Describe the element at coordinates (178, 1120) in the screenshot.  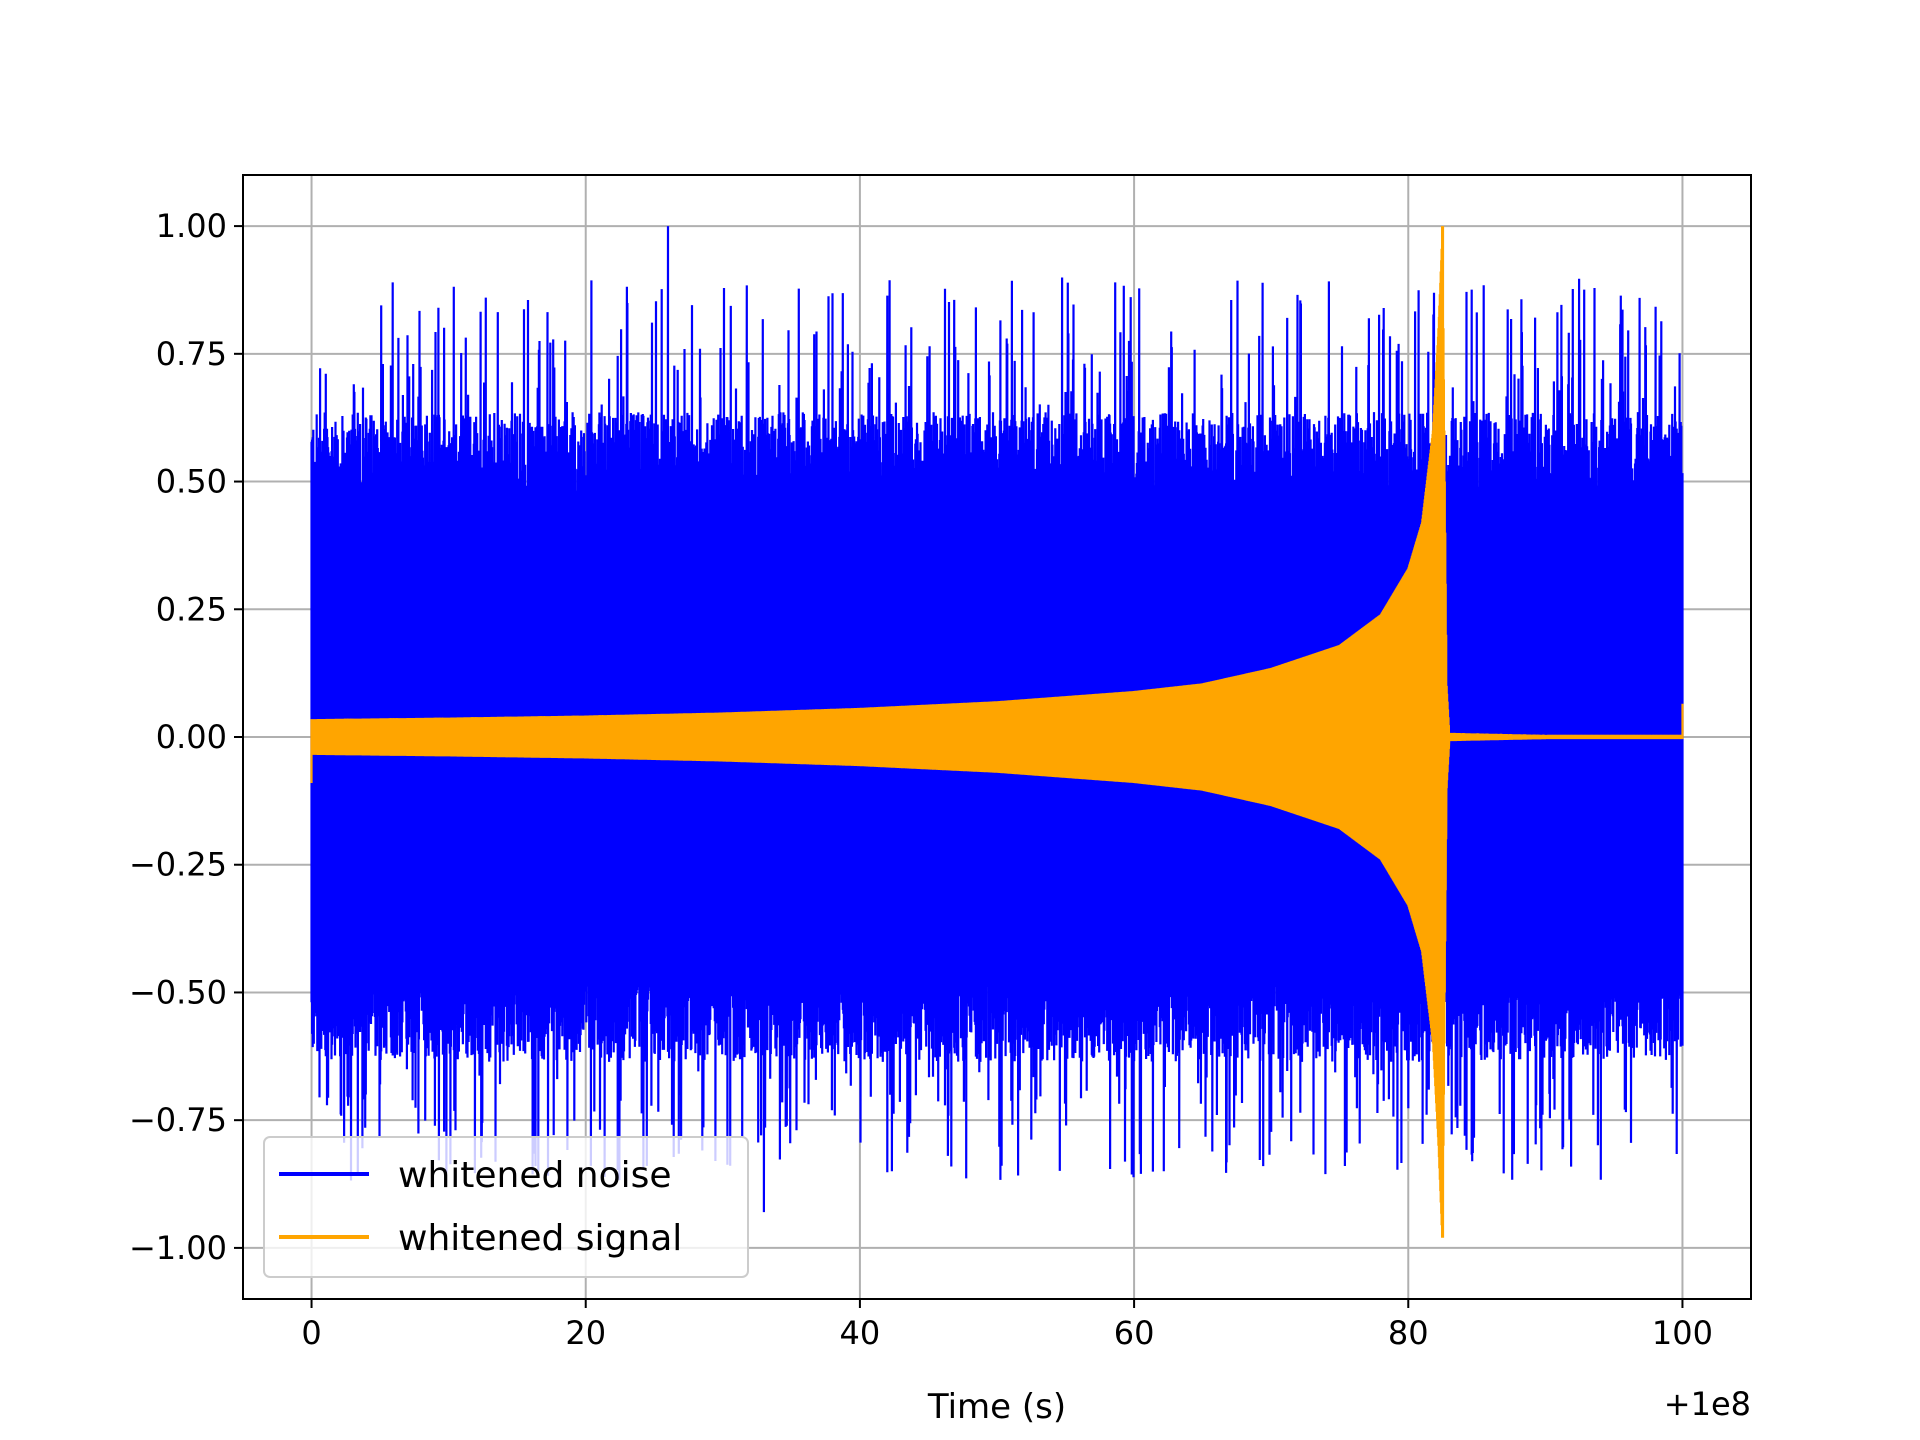
I see `y-tick-label: −0.75` at that location.